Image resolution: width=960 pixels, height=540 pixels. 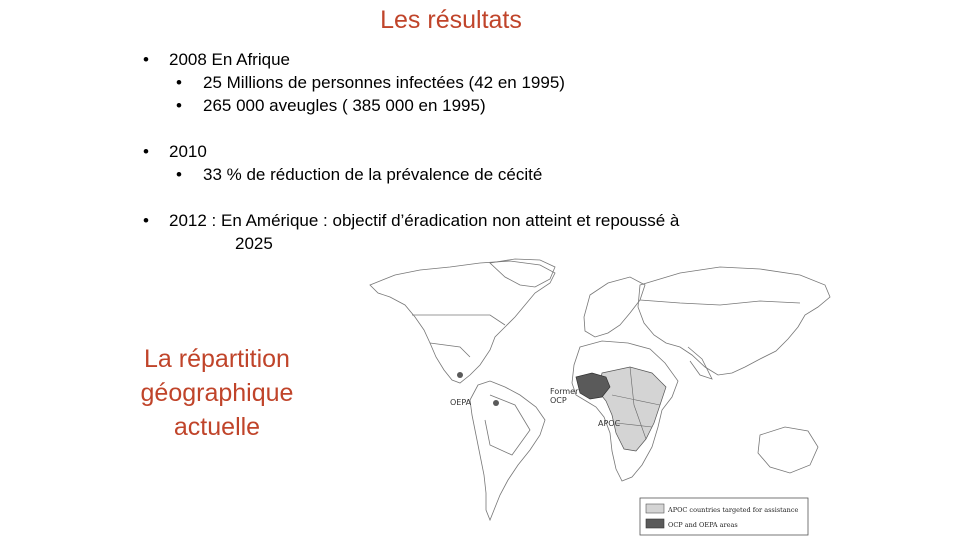 I want to click on bullet-text: 2010, so click(x=188, y=151).